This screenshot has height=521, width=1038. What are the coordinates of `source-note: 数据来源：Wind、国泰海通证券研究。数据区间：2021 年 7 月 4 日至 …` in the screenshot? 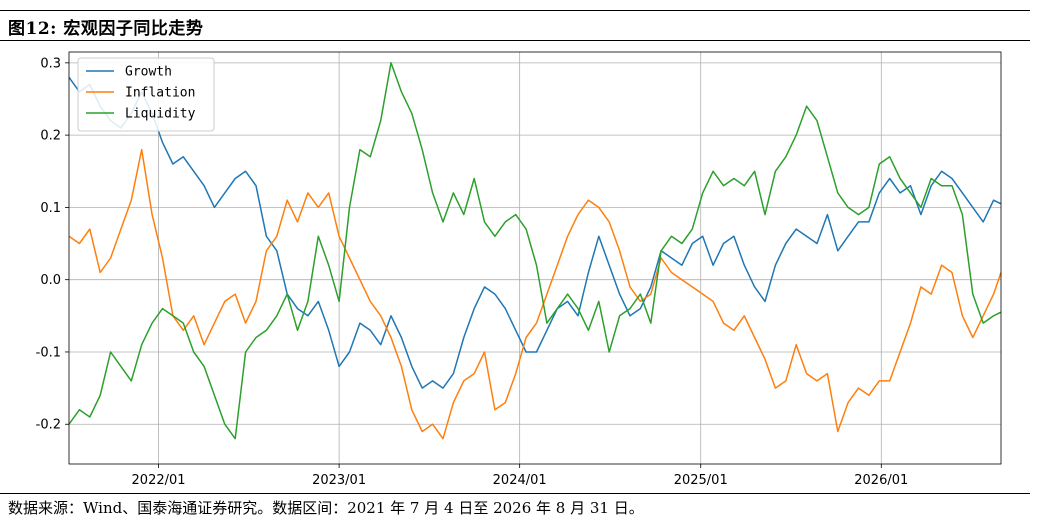 It's located at (326, 508).